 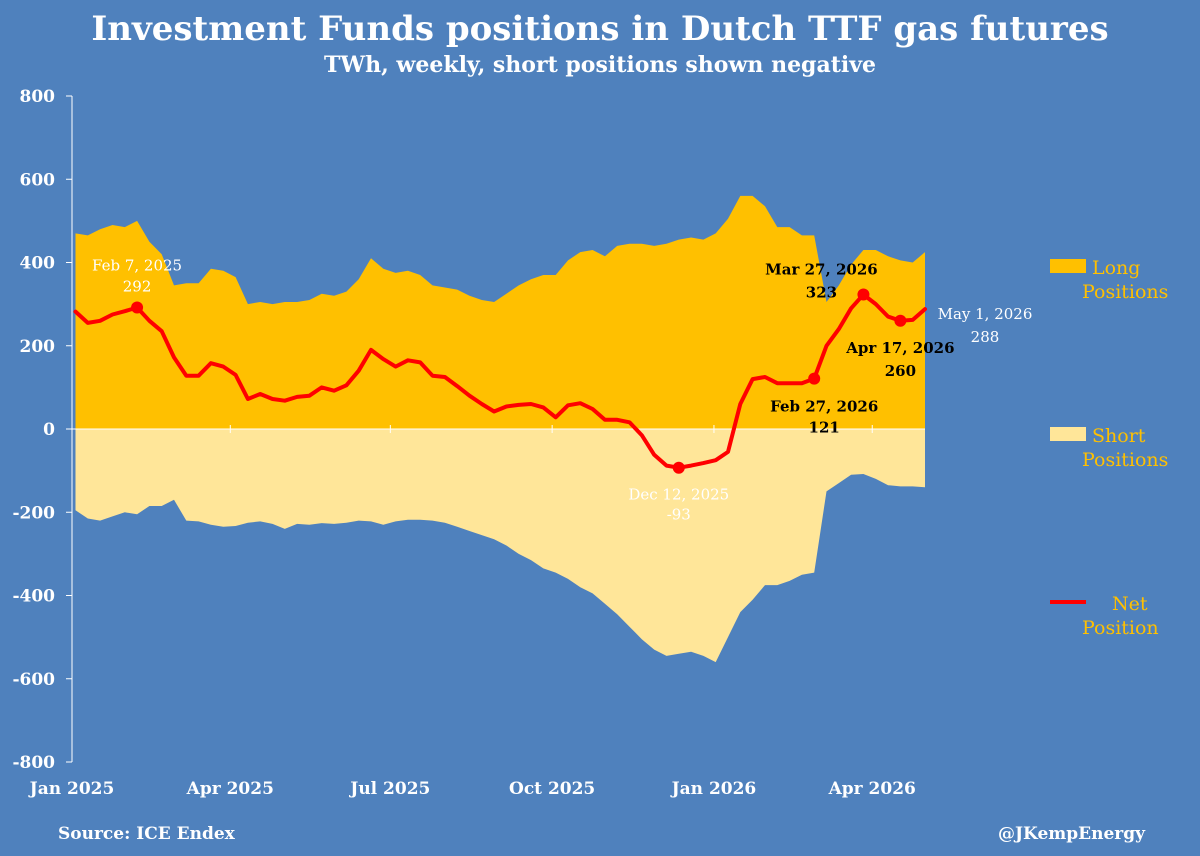 What do you see at coordinates (679, 515) in the screenshot?
I see `annotation-value: -93` at bounding box center [679, 515].